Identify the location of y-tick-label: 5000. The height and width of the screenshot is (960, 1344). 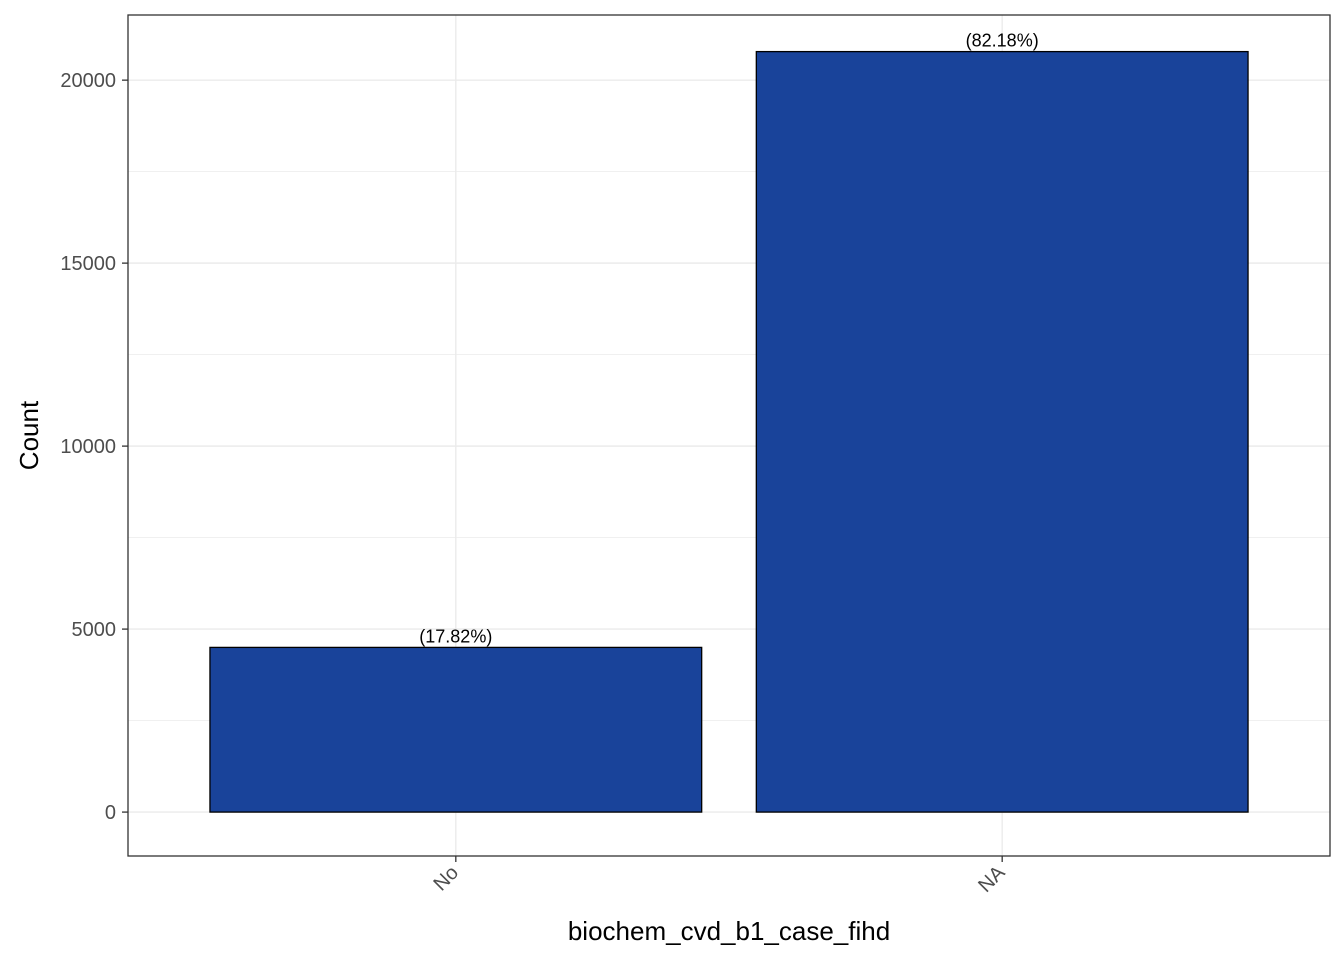
(94, 630).